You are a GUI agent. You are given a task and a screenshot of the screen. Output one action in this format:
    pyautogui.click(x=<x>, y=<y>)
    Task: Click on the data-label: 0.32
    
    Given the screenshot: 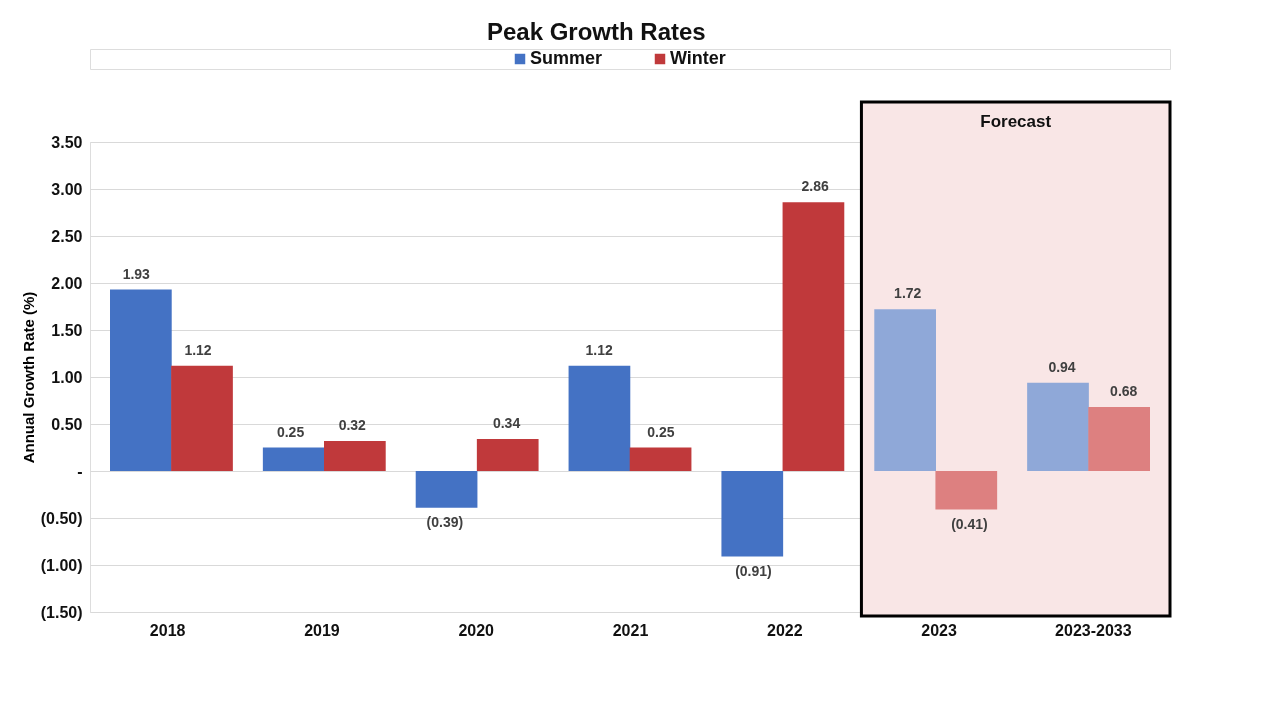 What is the action you would take?
    pyautogui.click(x=352, y=424)
    